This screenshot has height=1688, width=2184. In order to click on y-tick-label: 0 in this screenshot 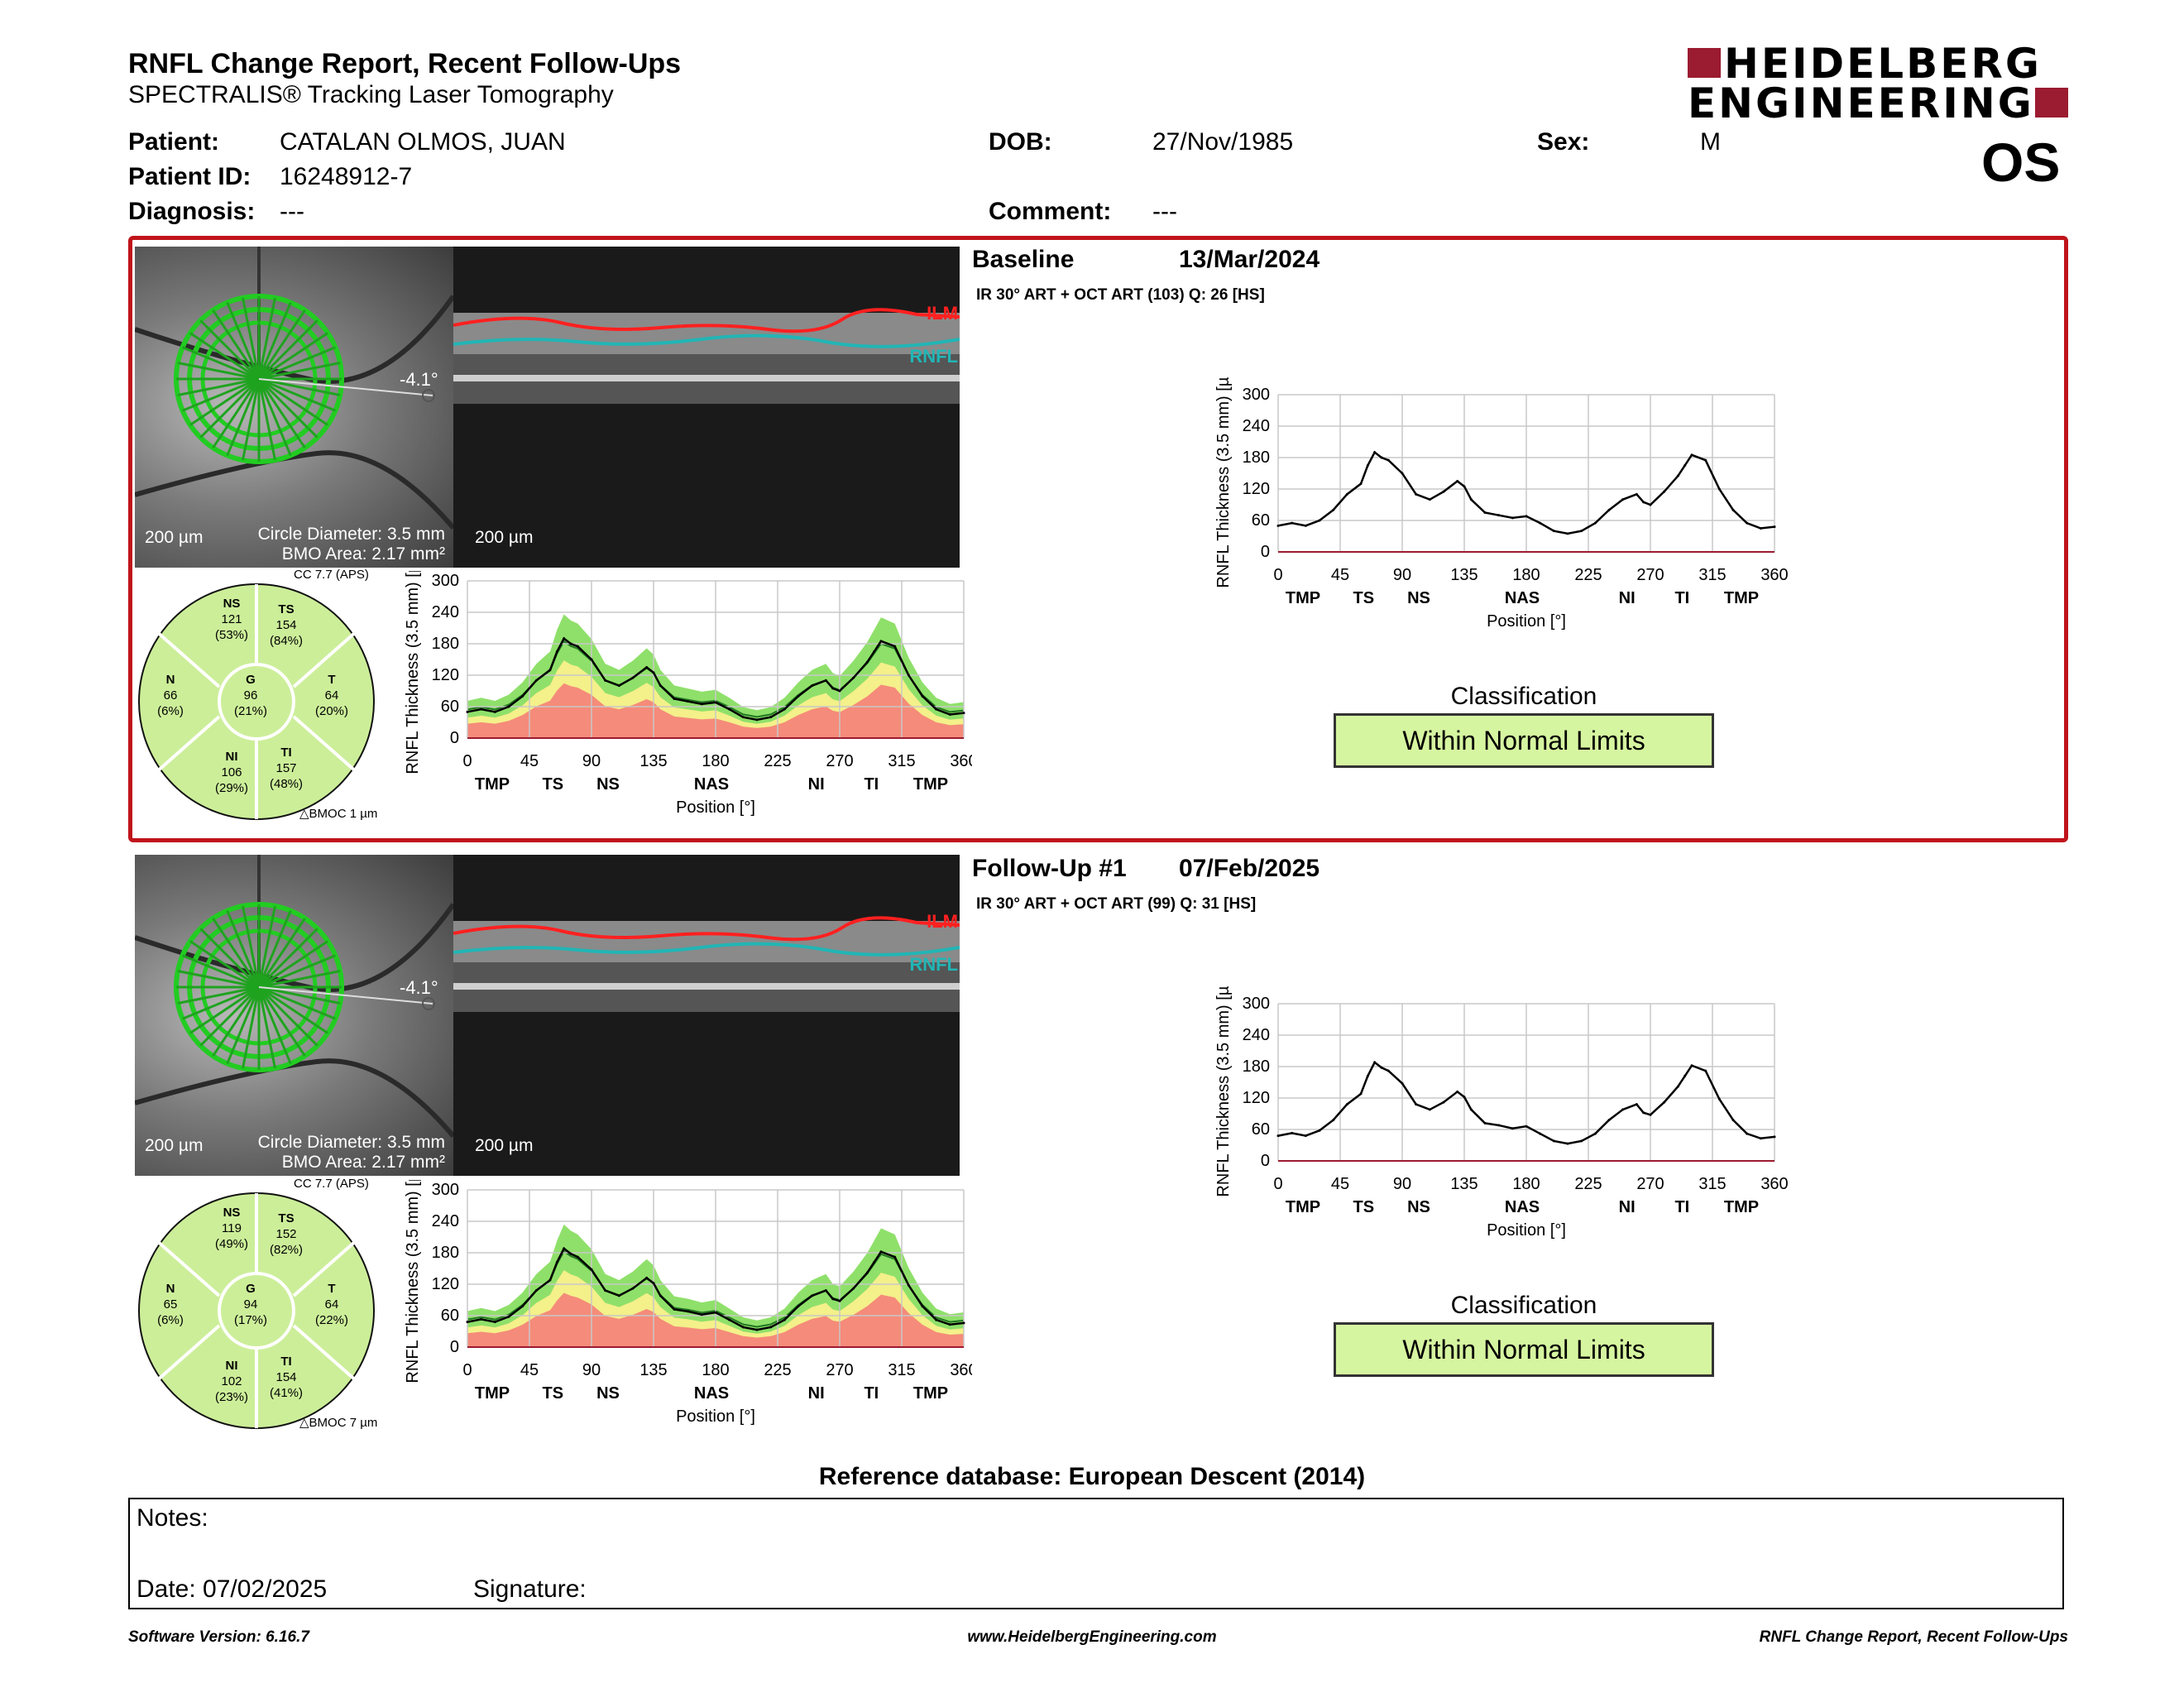, I will do `click(454, 1347)`.